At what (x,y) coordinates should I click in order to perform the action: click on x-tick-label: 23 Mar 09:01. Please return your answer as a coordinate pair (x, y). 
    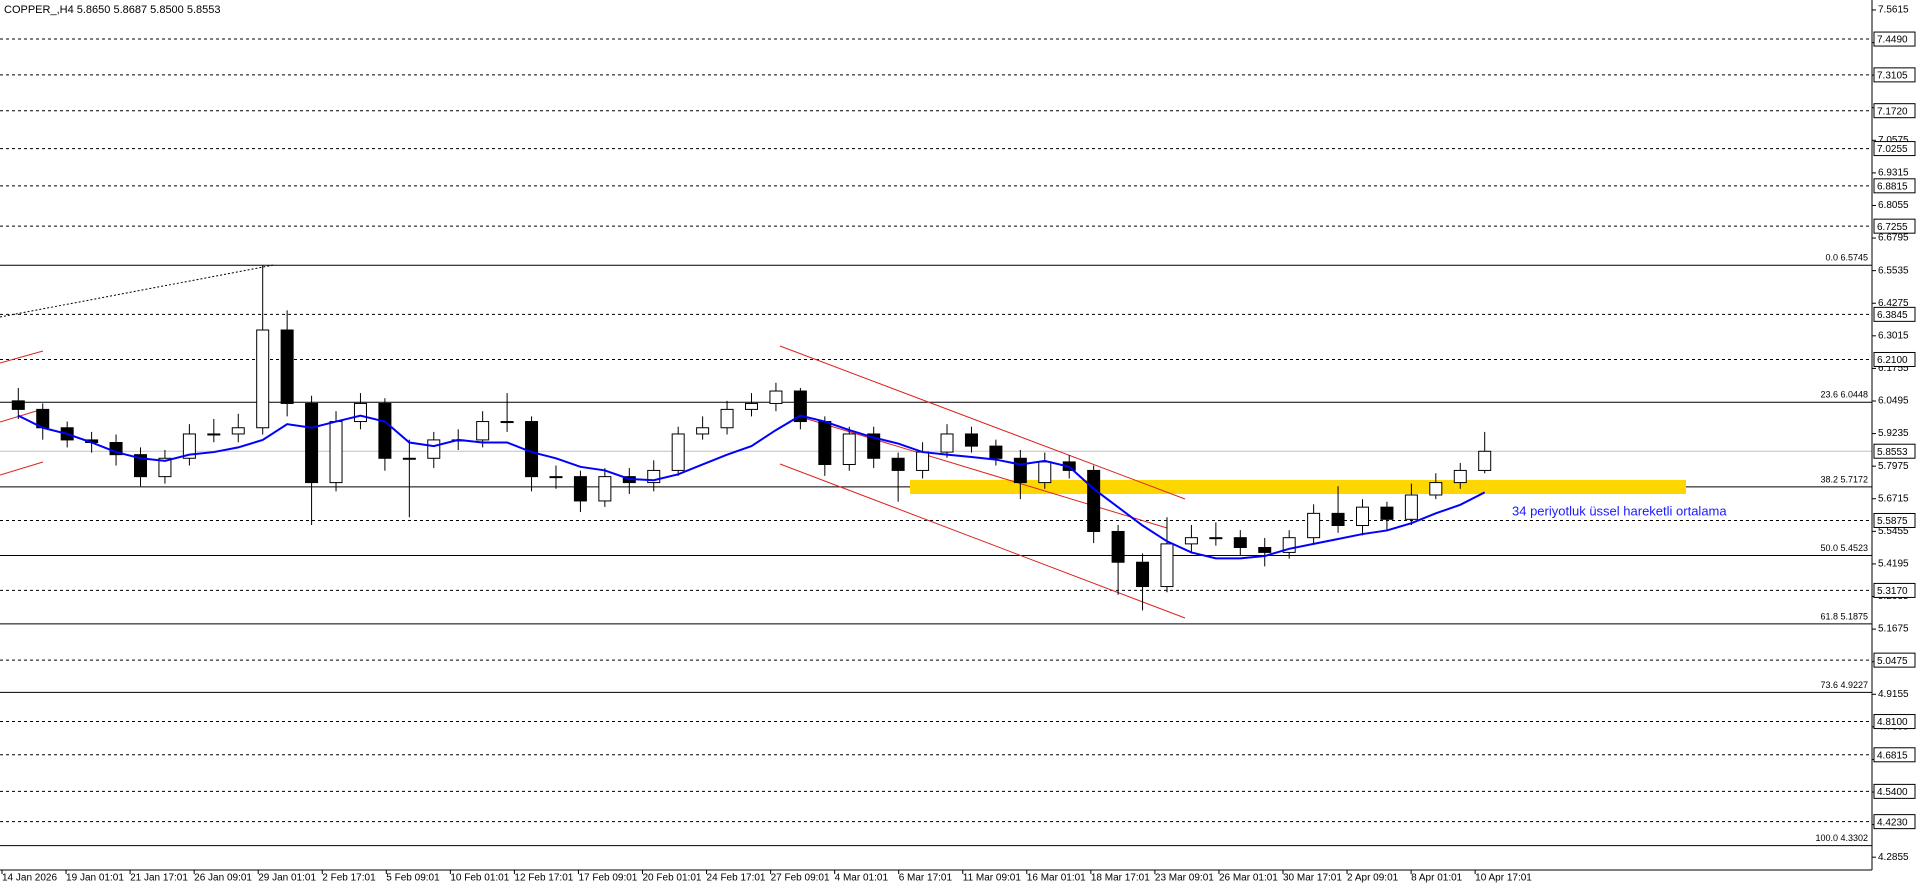
    Looking at the image, I should click on (1184, 878).